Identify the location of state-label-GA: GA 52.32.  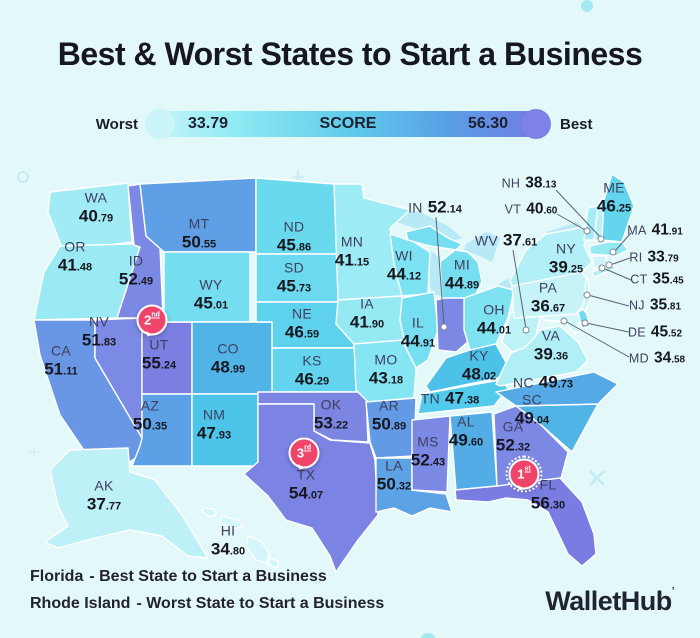
(513, 437).